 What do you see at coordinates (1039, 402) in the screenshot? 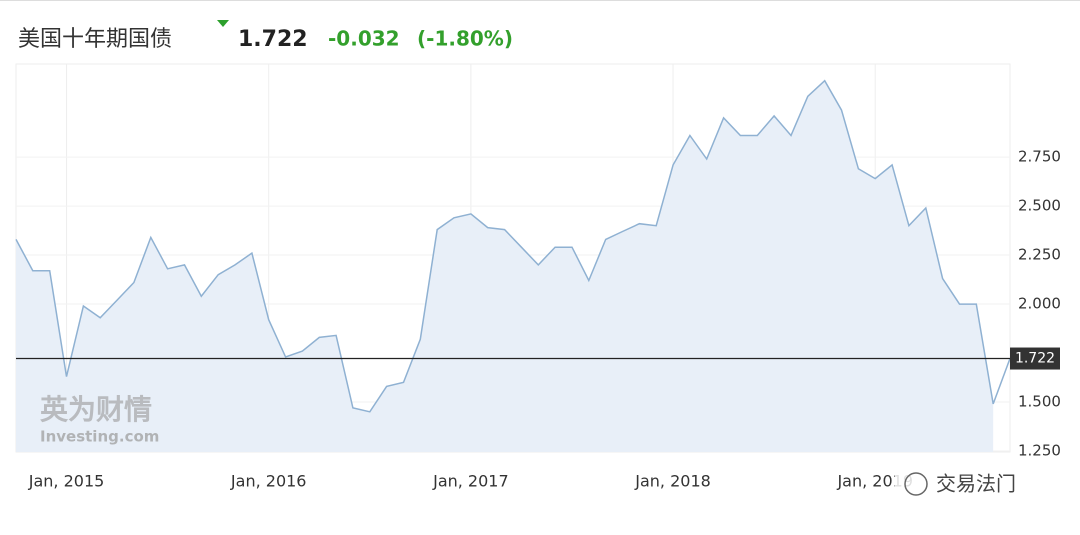
I see `y-tick-label: 1.500` at bounding box center [1039, 402].